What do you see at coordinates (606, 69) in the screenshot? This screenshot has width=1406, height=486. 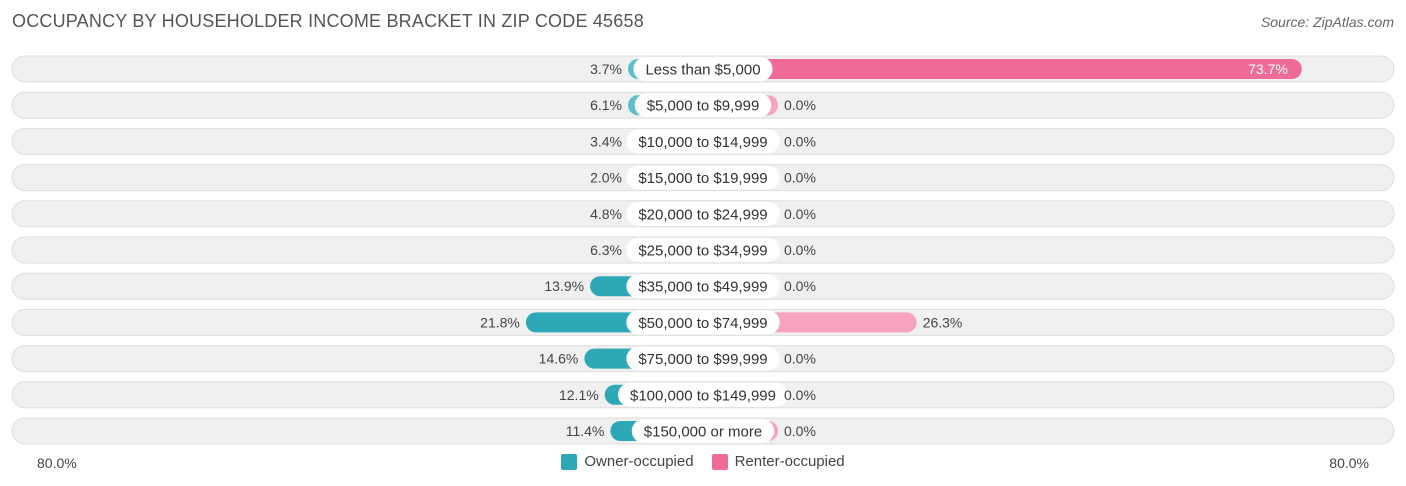 I see `value-label-owner: 3.7%` at bounding box center [606, 69].